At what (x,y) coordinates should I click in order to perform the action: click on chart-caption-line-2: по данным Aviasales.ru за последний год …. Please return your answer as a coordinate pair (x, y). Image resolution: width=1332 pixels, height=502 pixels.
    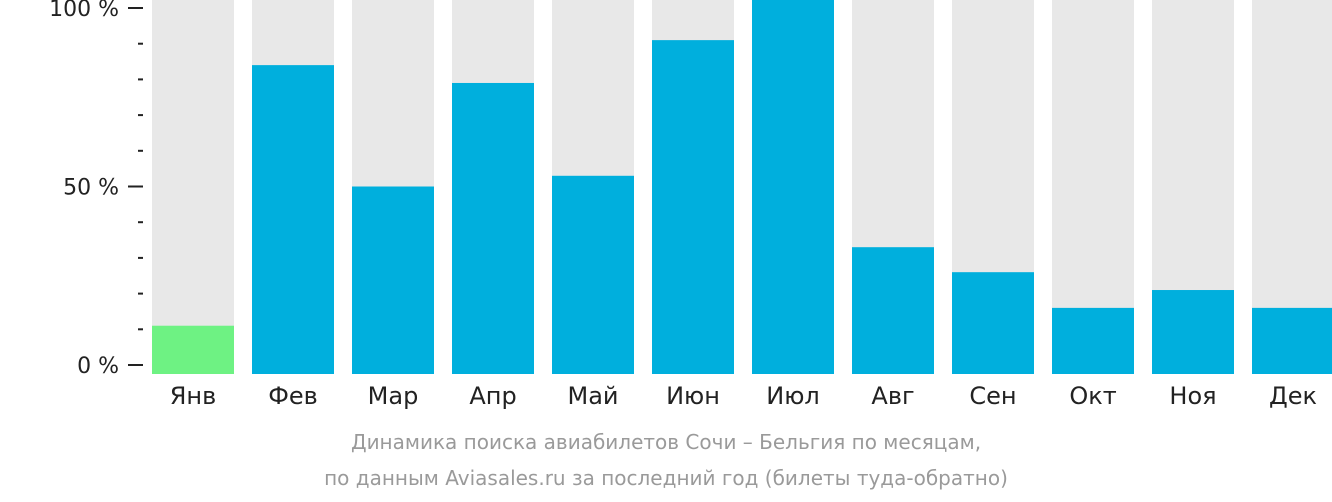
    Looking at the image, I should click on (666, 478).